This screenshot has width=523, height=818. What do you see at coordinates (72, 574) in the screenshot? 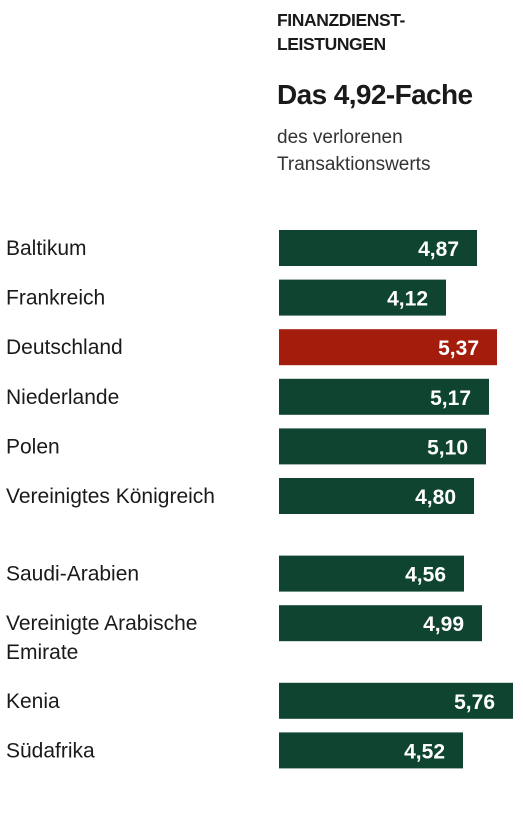
I see `category-label: Saudi-Arabien` at bounding box center [72, 574].